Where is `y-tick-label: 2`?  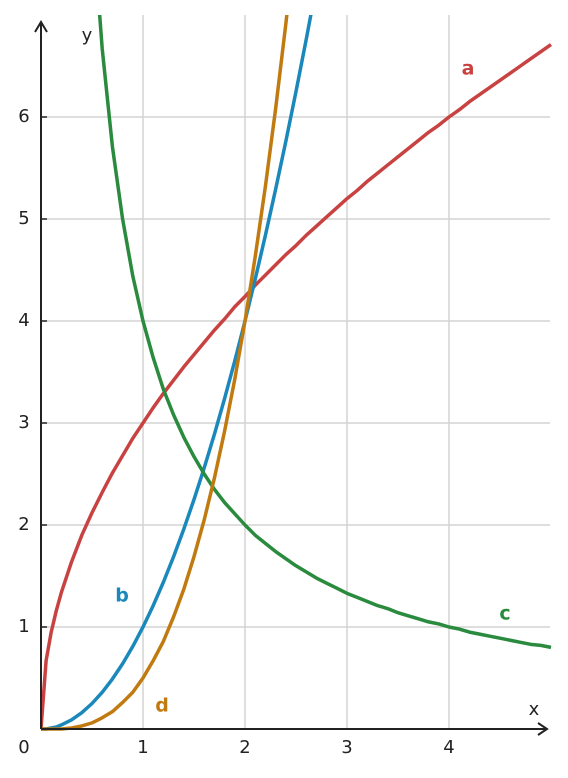 y-tick-label: 2 is located at coordinates (23, 524).